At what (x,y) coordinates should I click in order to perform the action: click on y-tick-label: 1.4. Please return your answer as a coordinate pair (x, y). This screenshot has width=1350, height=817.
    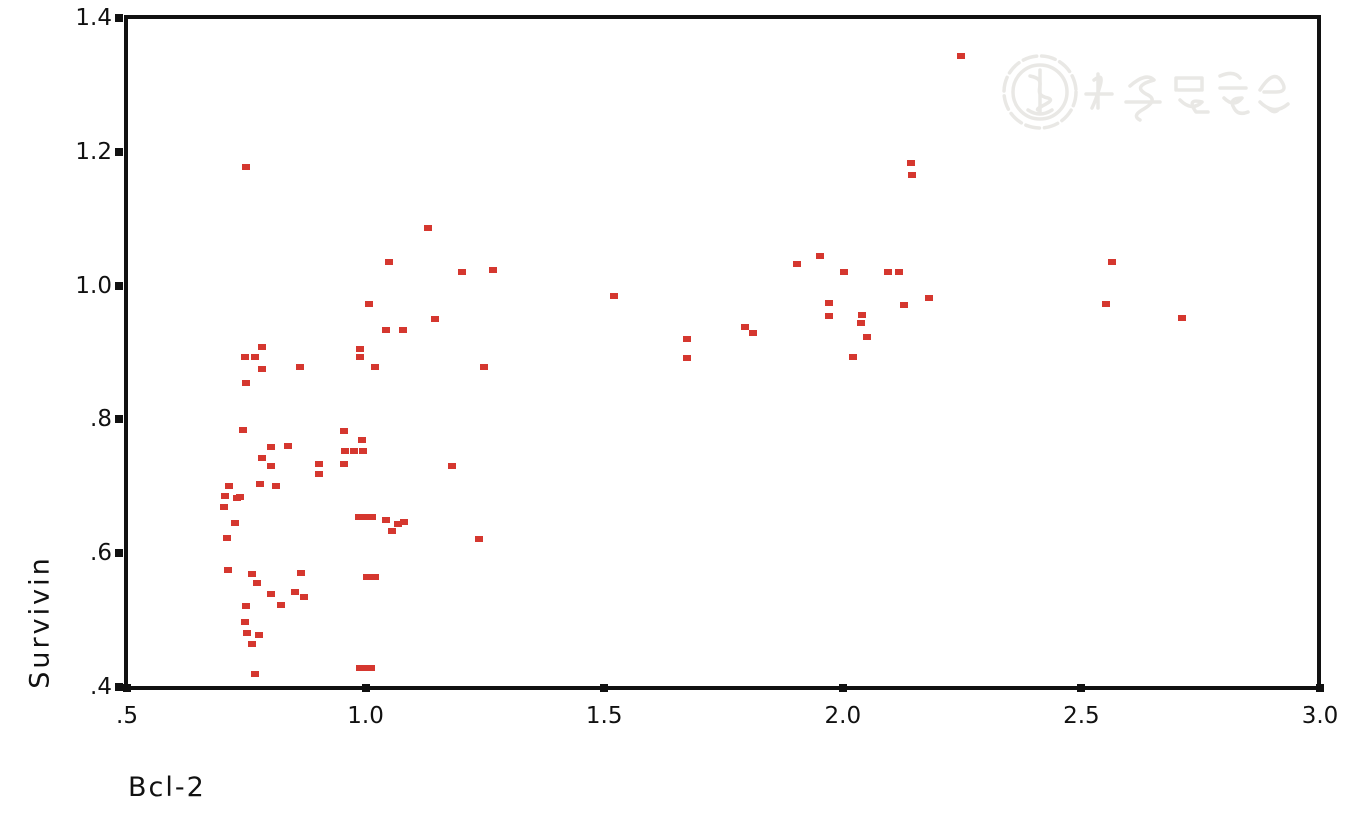
    Looking at the image, I should click on (93, 18).